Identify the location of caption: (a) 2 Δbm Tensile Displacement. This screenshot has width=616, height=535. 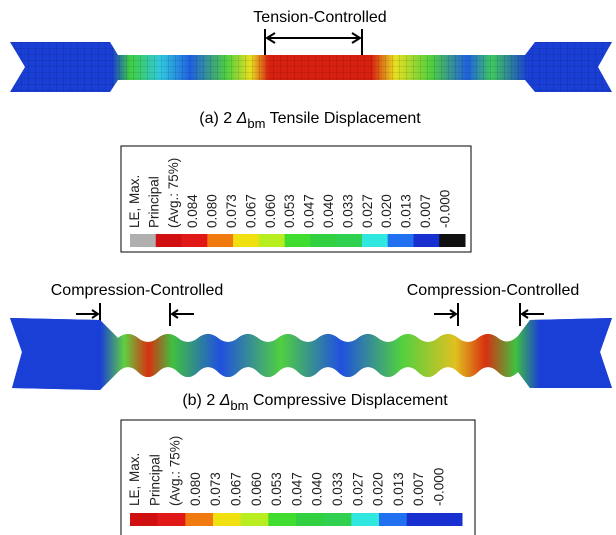
(310, 121).